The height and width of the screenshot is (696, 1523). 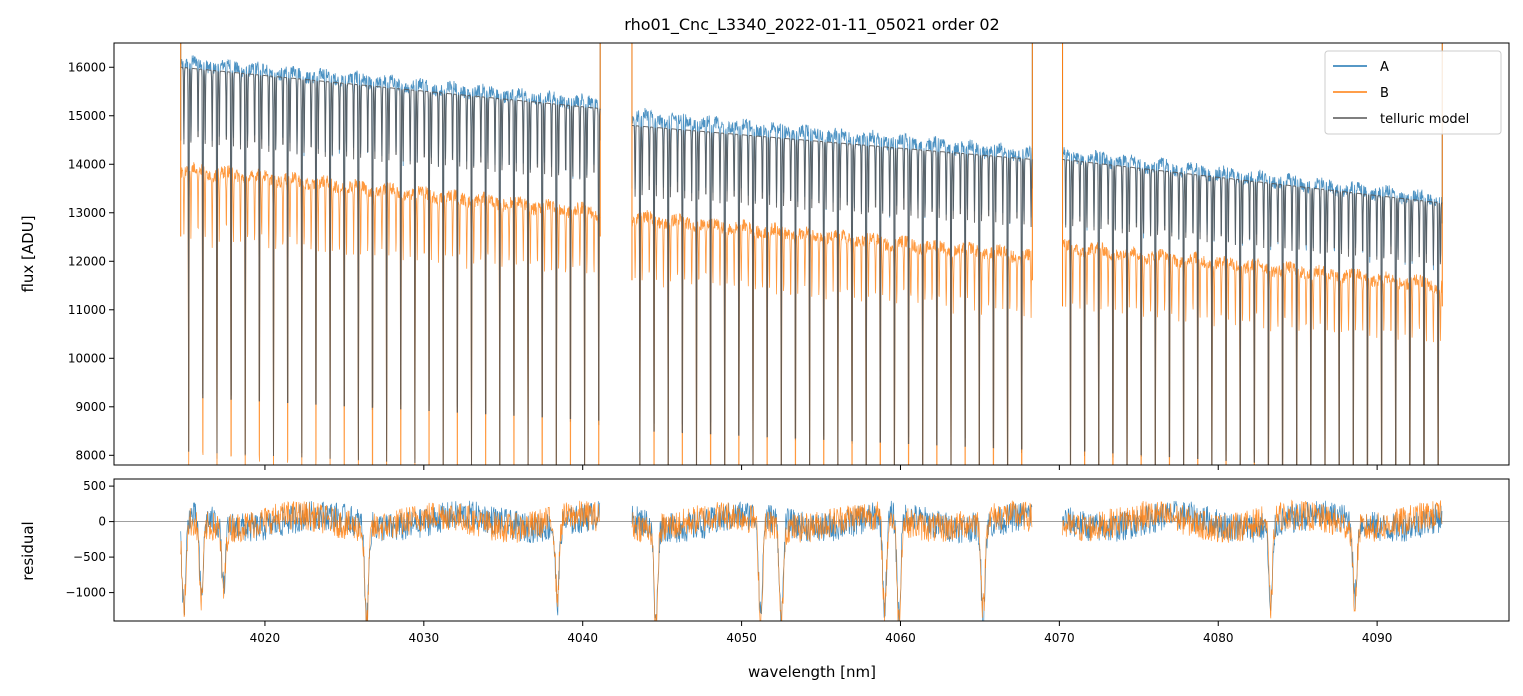 What do you see at coordinates (900, 638) in the screenshot?
I see `x-tick-label: 4060` at bounding box center [900, 638].